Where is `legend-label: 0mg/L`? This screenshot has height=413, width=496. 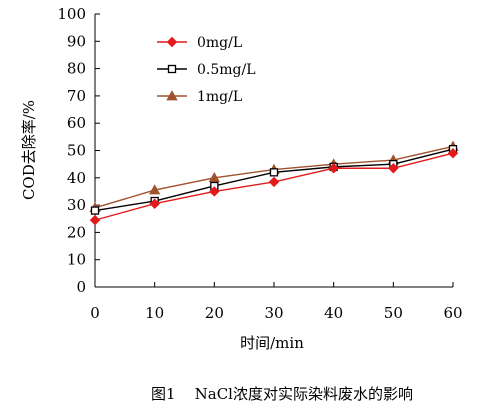
legend-label: 0mg/L is located at coordinates (219, 43).